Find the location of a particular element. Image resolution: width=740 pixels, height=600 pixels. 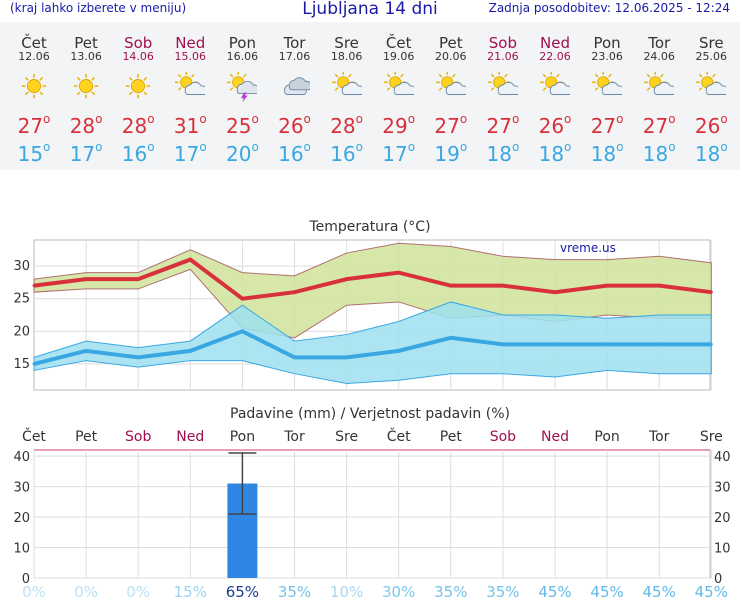

y-tick-label-left: 30 is located at coordinates (21, 488).